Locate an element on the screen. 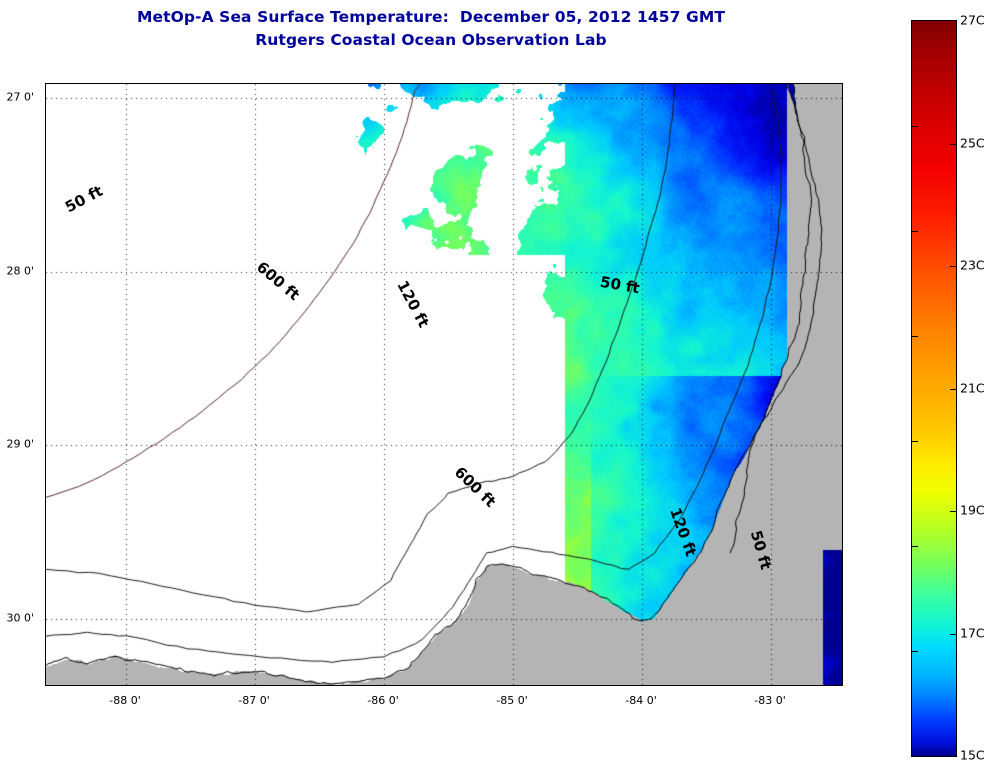 This screenshot has width=992, height=770. x-axis-label: -85 0' is located at coordinates (512, 700).